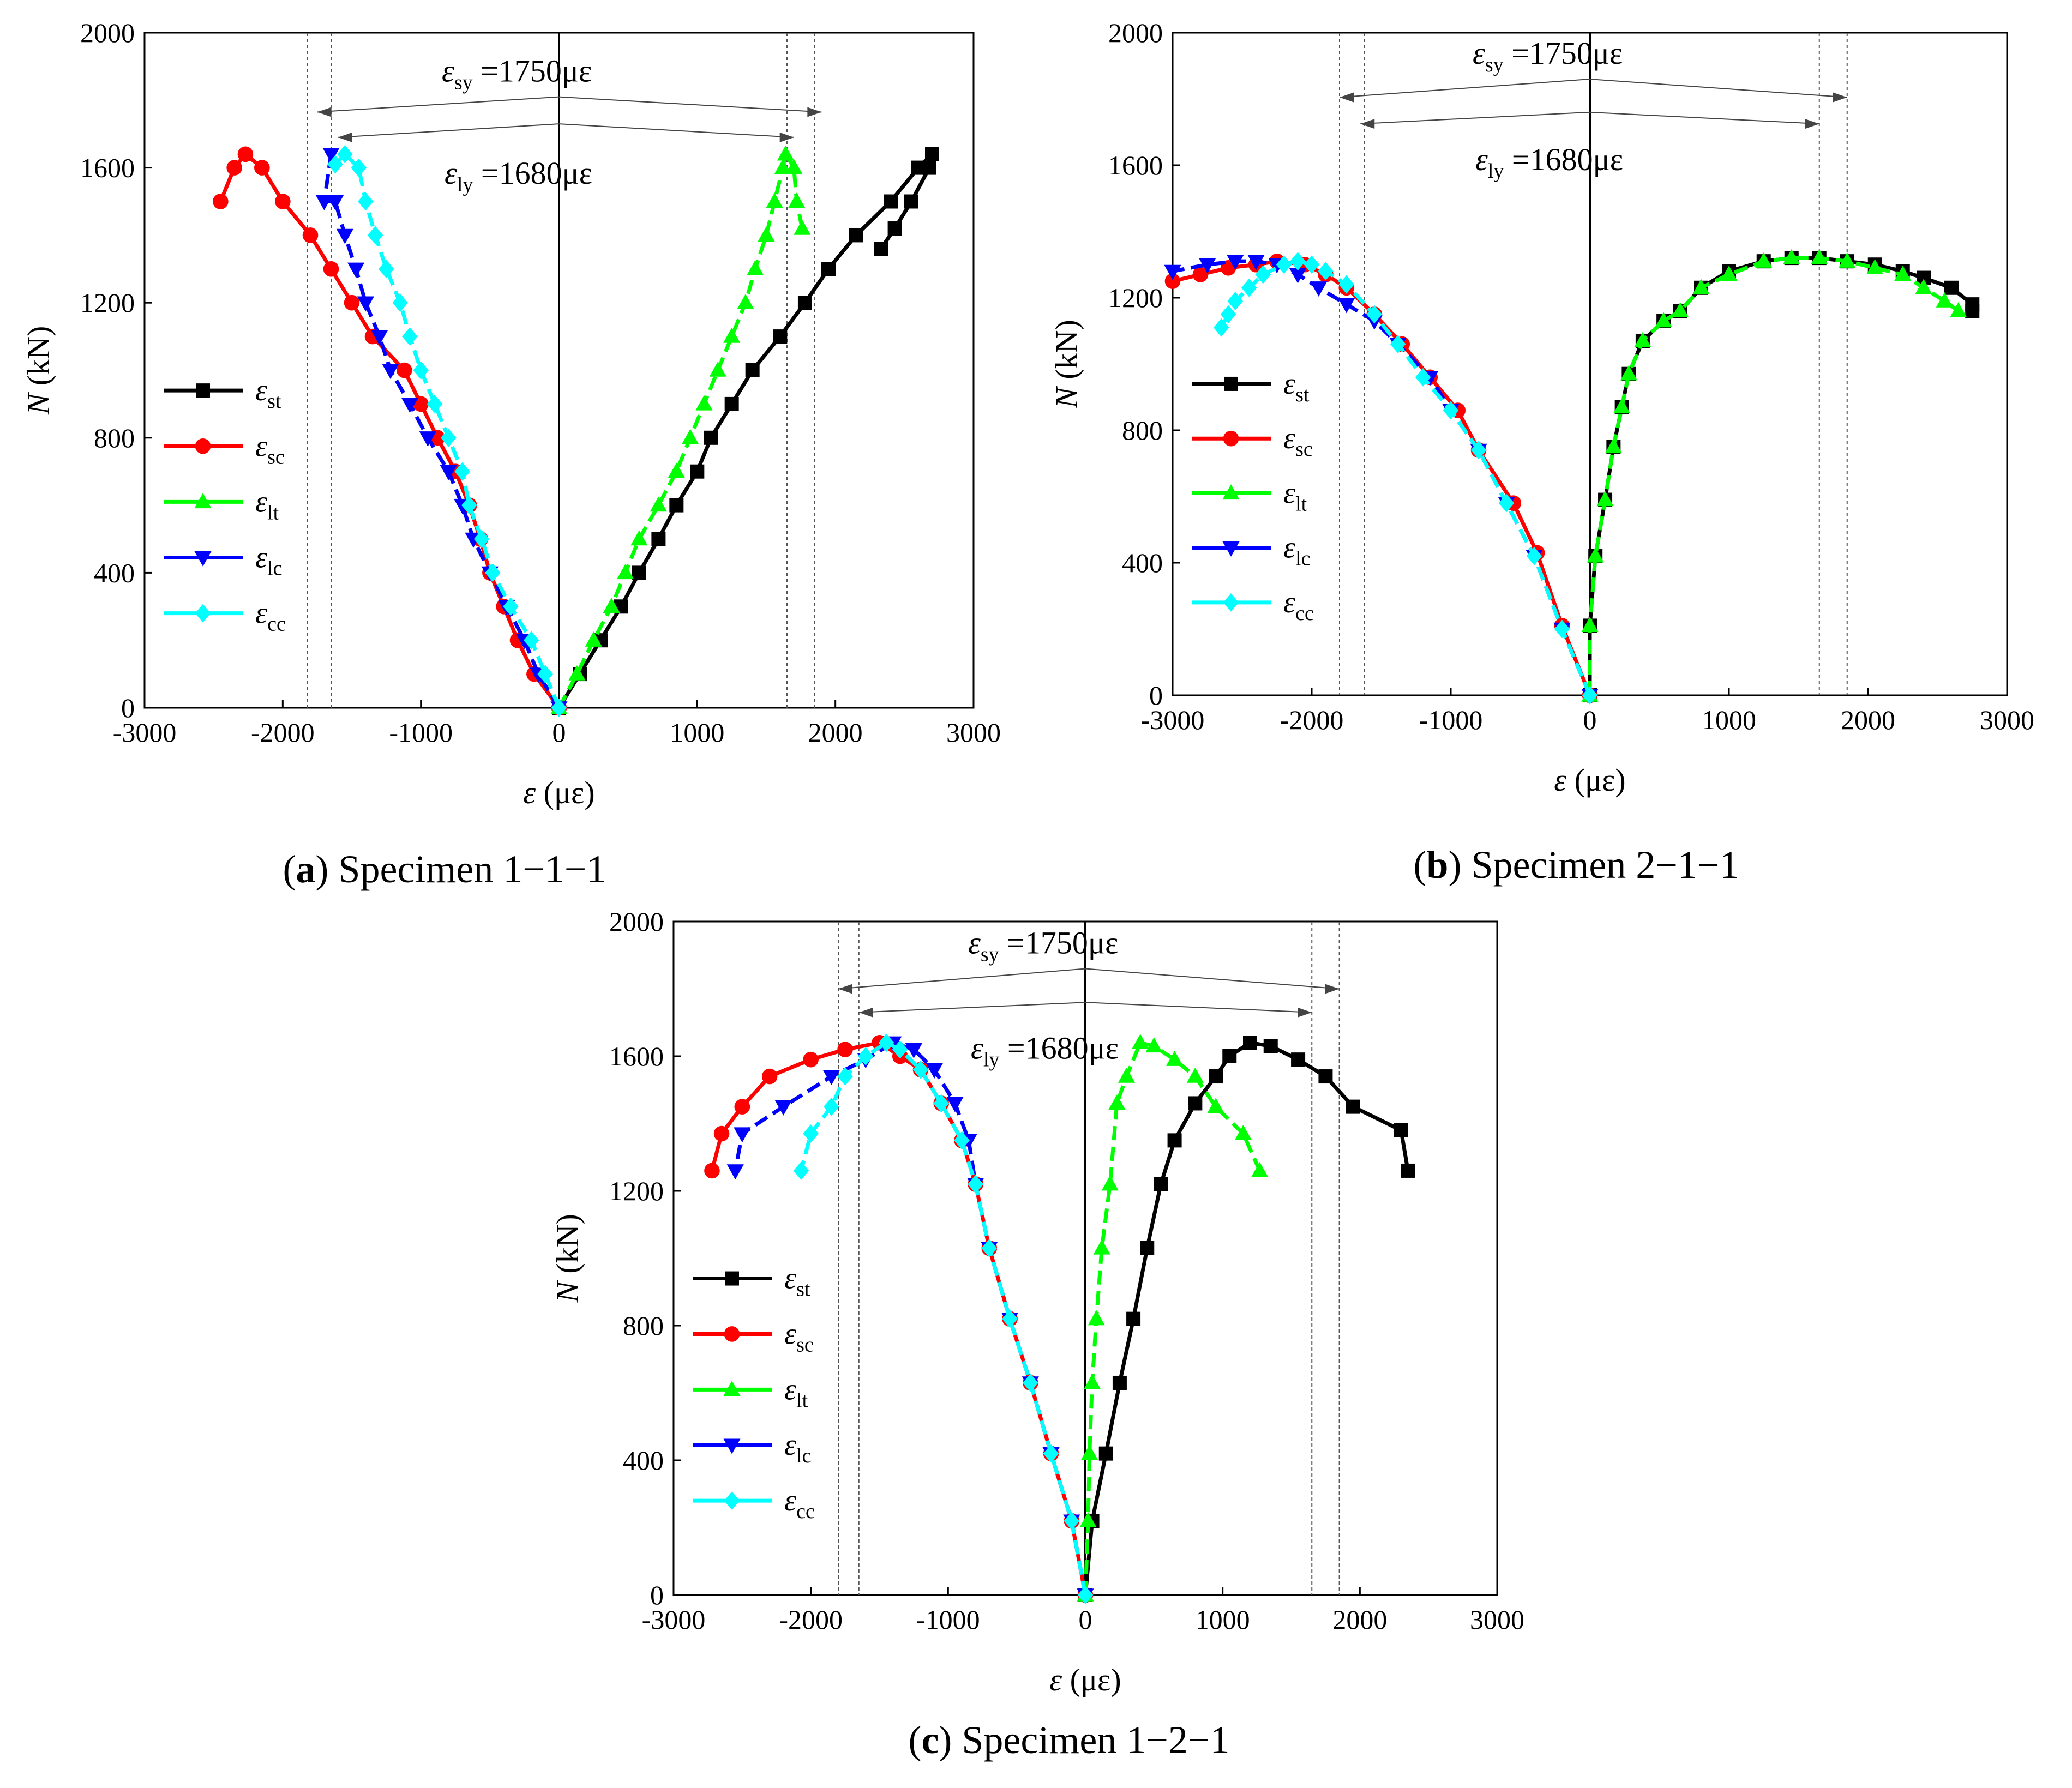 Image resolution: width=2072 pixels, height=1788 pixels. Describe the element at coordinates (803, 1455) in the screenshot. I see `legend-subscript: lc` at that location.